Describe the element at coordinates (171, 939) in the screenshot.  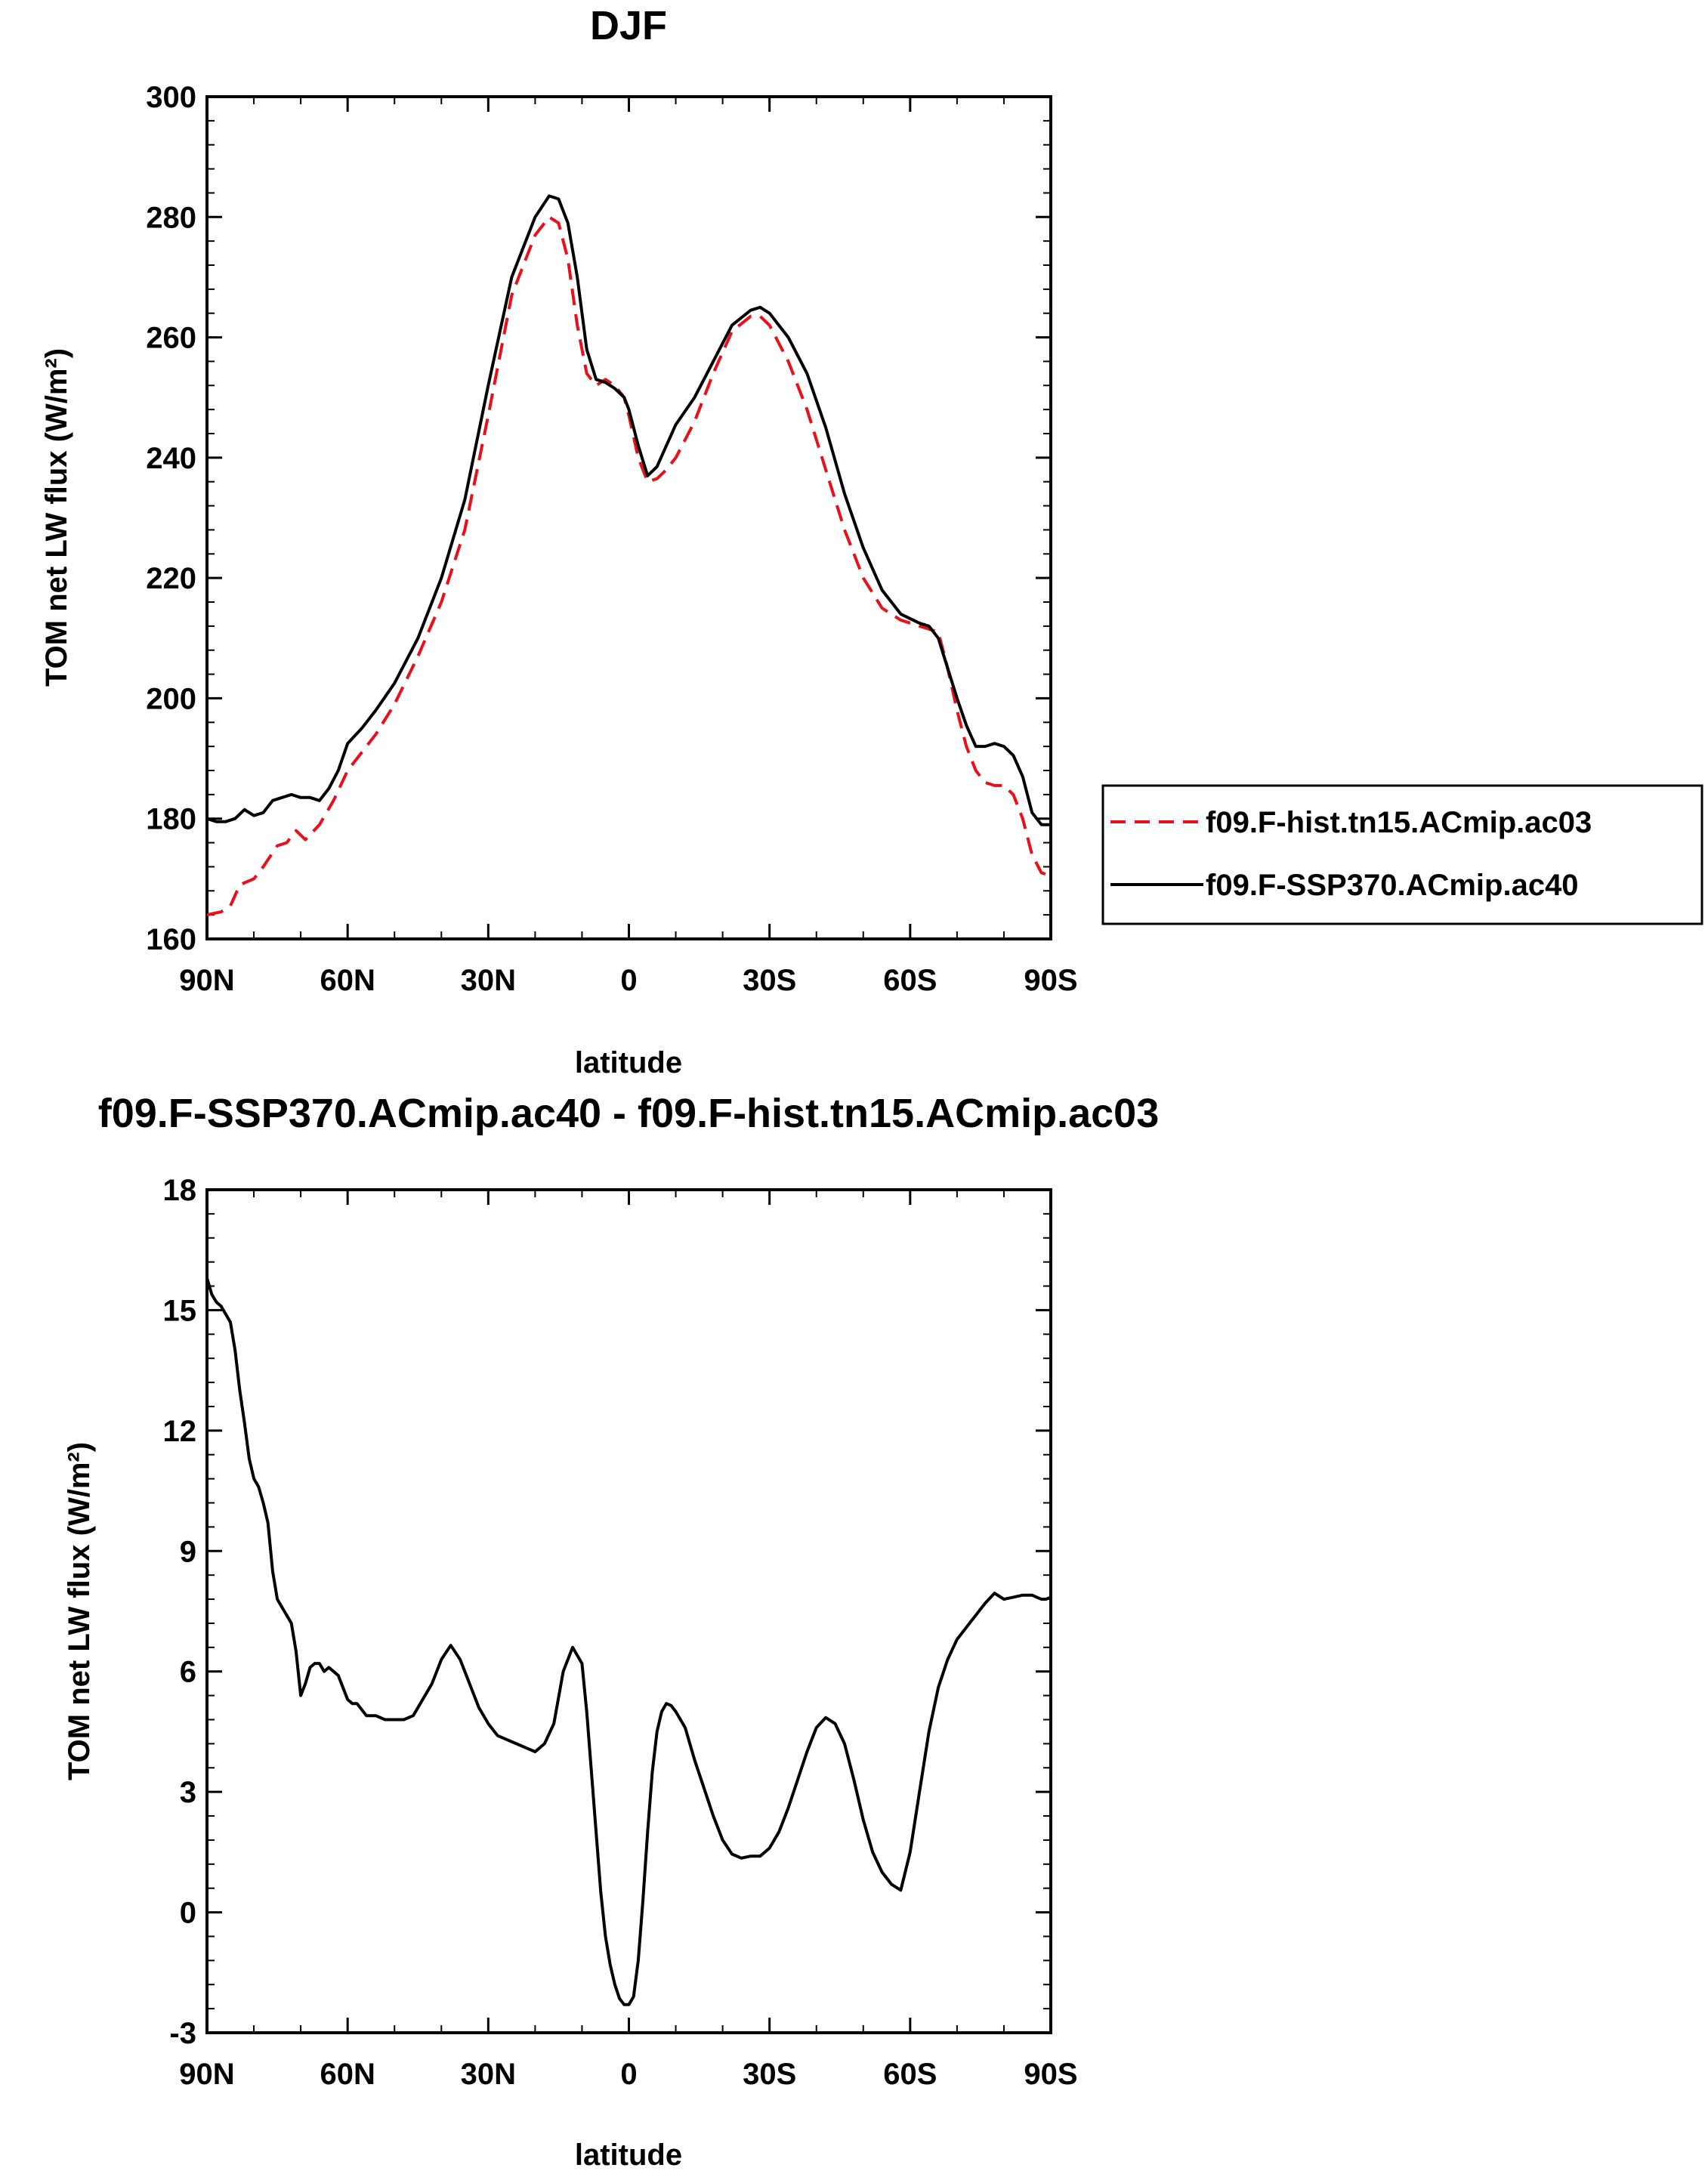
I see `top-y-tick-label: 160` at that location.